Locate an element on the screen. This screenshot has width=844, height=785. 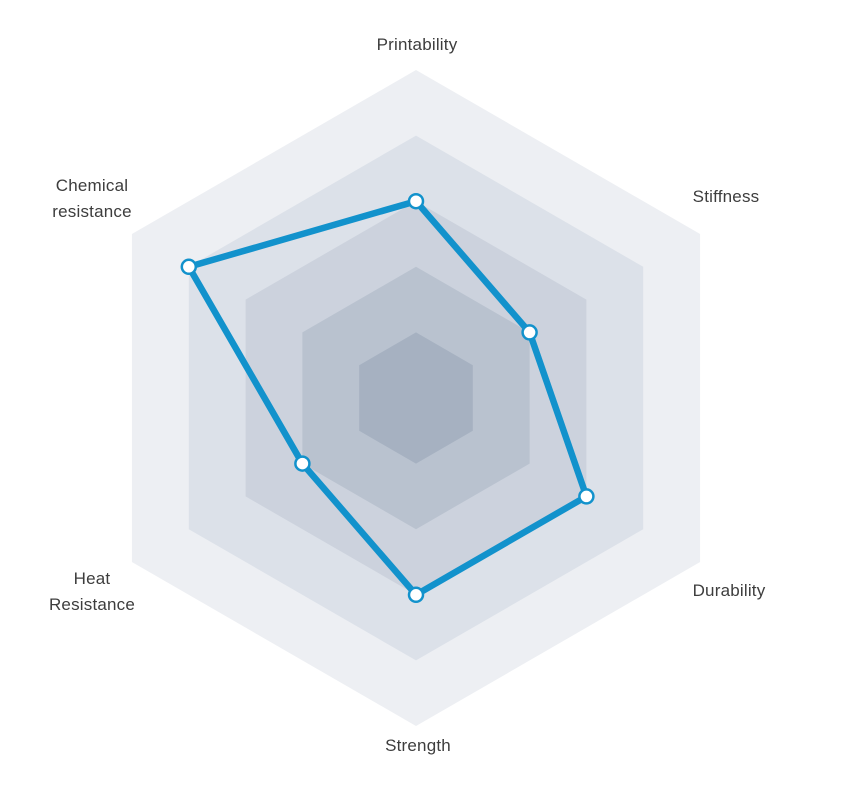
axis-label-stiffness: Stiffness is located at coordinates (726, 196).